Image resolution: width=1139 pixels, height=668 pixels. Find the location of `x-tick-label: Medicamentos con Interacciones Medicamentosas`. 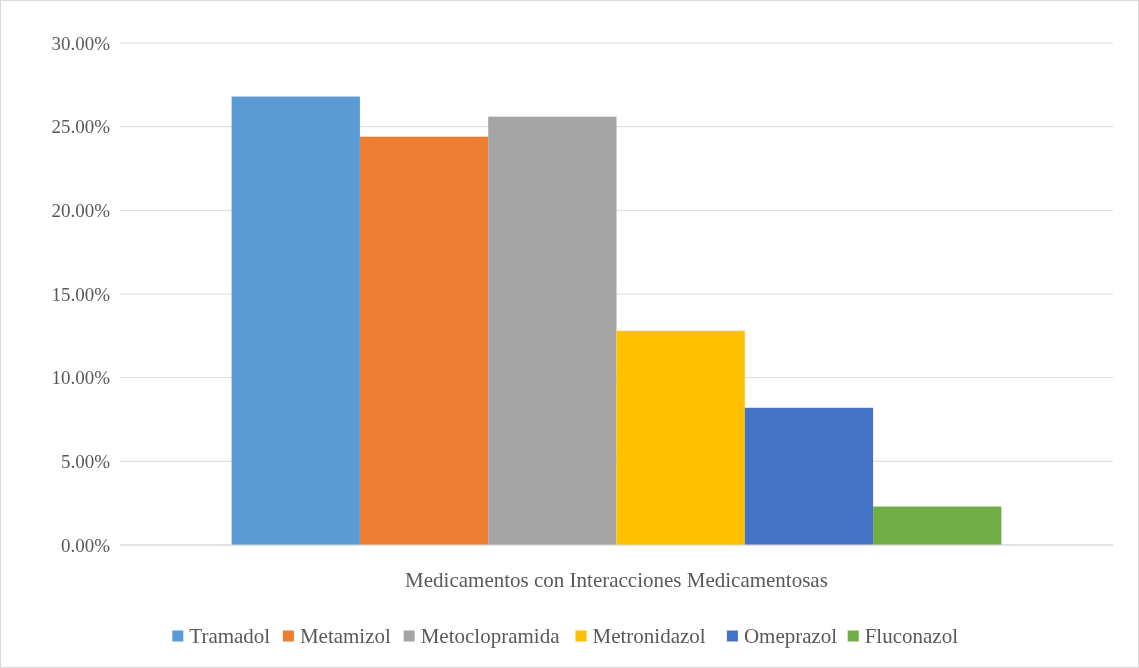

x-tick-label: Medicamentos con Interacciones Medicamentosas is located at coordinates (616, 580).